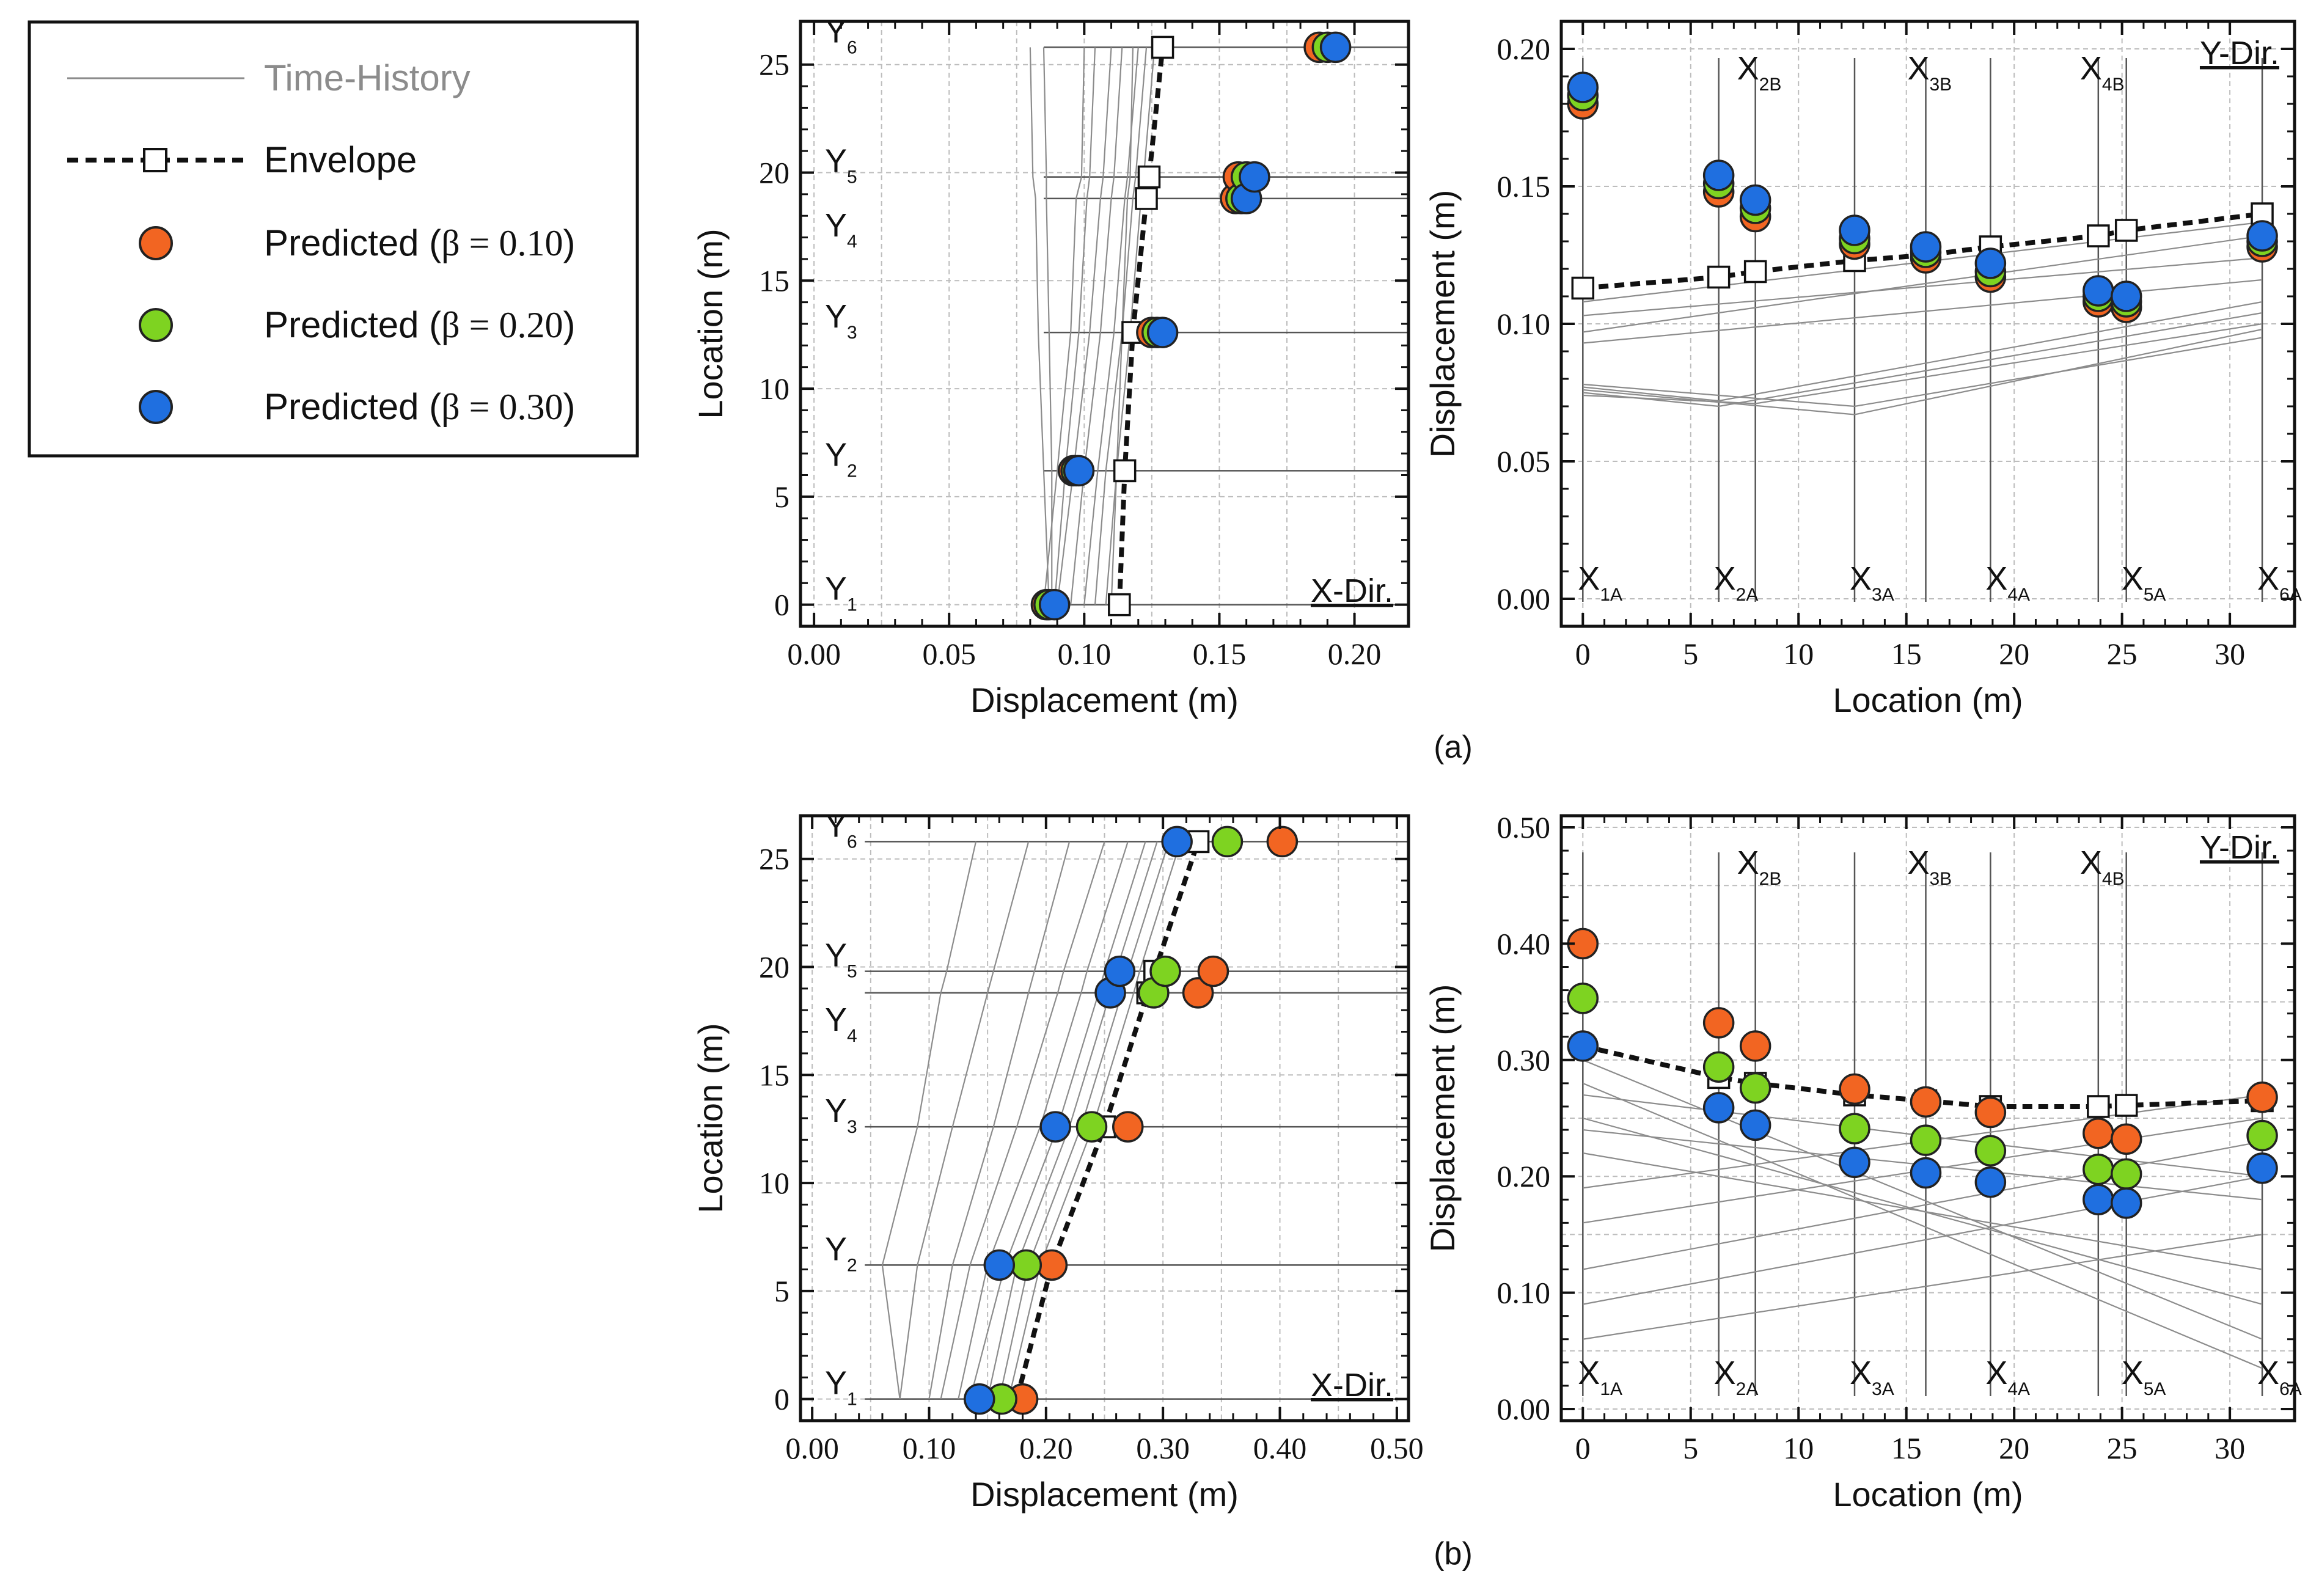  What do you see at coordinates (1872, 583) in the screenshot?
I see `location-label-bottom: X3A` at bounding box center [1872, 583].